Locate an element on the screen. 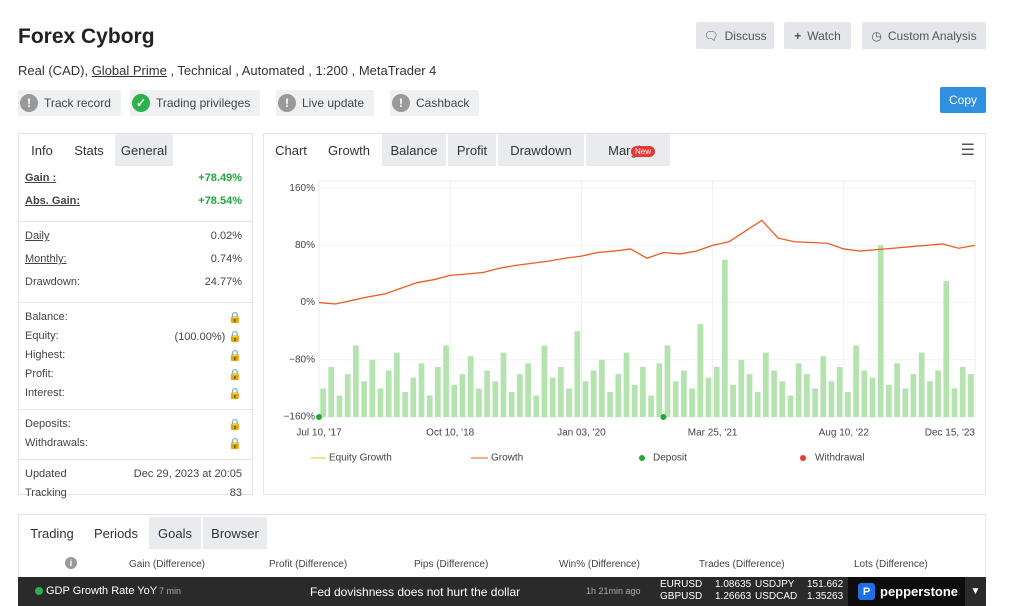  pair: EURUSD is located at coordinates (681, 584).